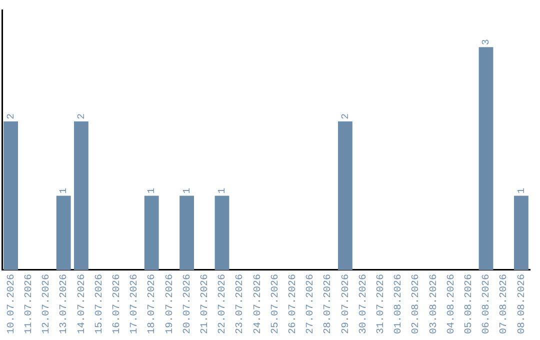 Image resolution: width=540 pixels, height=340 pixels. What do you see at coordinates (452, 304) in the screenshot?
I see `x-tick-label: 04.08.2026` at bounding box center [452, 304].